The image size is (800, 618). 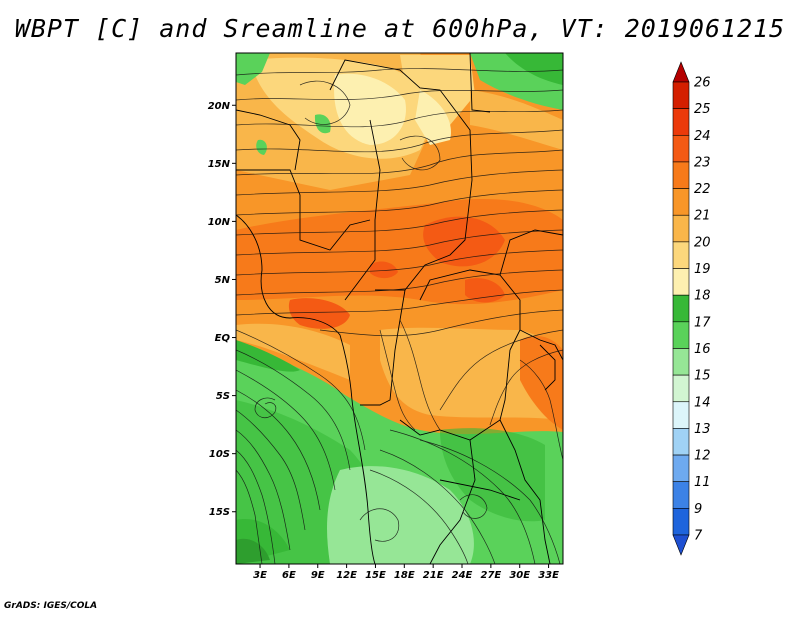 I want to click on lon-label: 27E, so click(x=490, y=575).